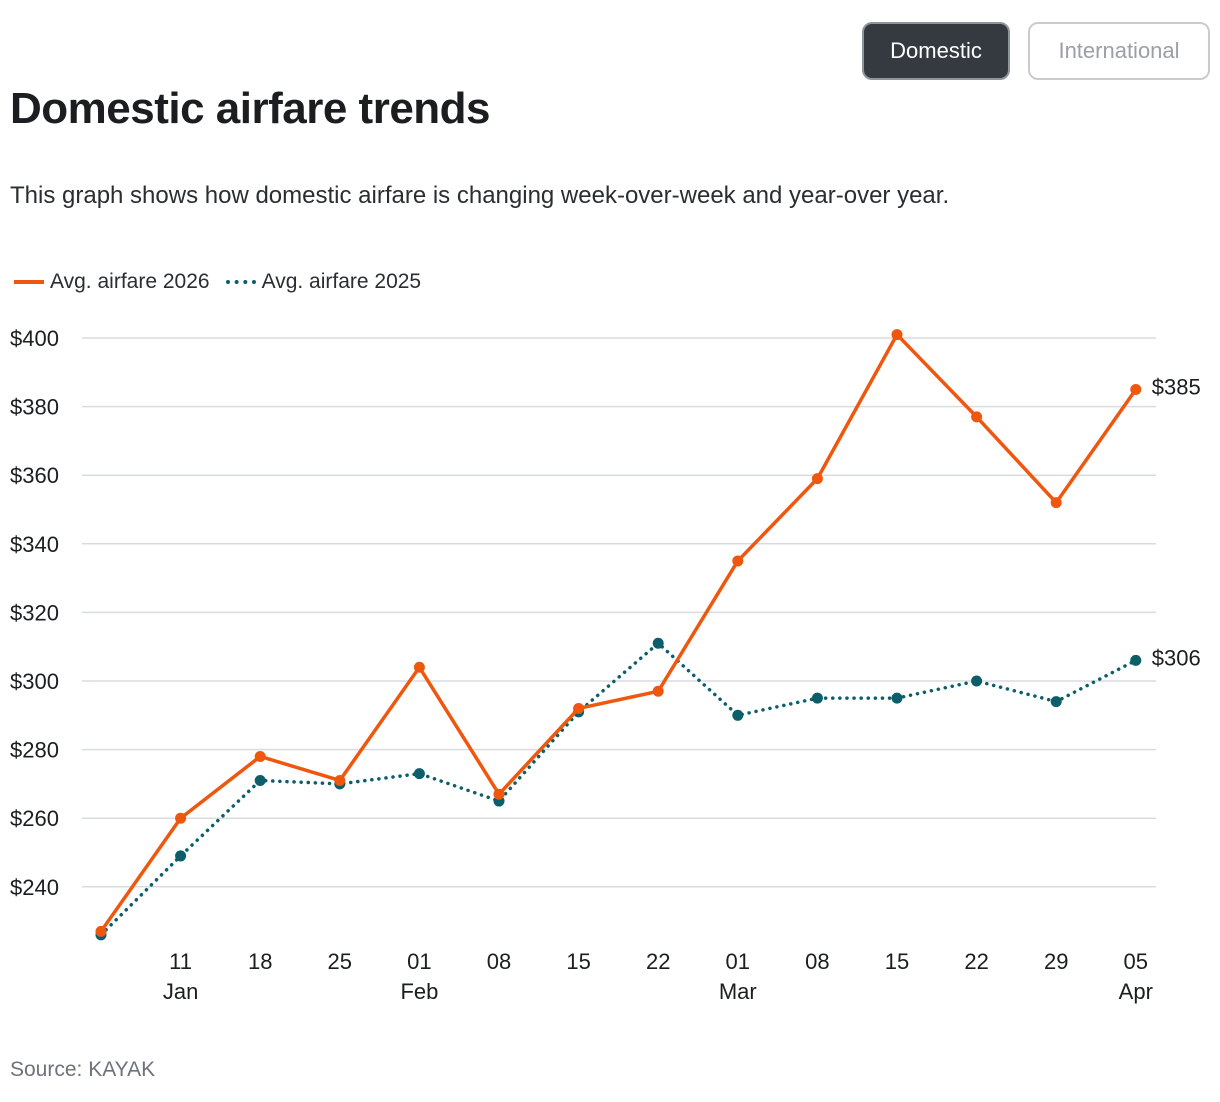 This screenshot has width=1220, height=1102. What do you see at coordinates (250, 108) in the screenshot?
I see `page-title: Domestic airfare trends` at bounding box center [250, 108].